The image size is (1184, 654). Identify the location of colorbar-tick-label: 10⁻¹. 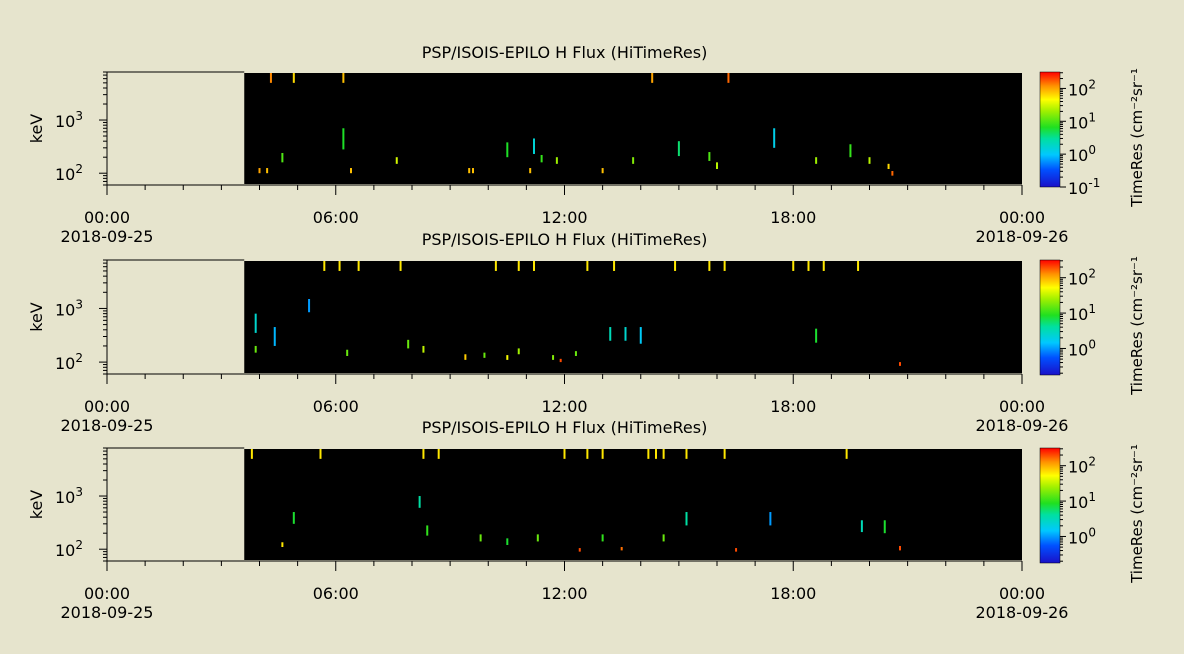
(1084, 187).